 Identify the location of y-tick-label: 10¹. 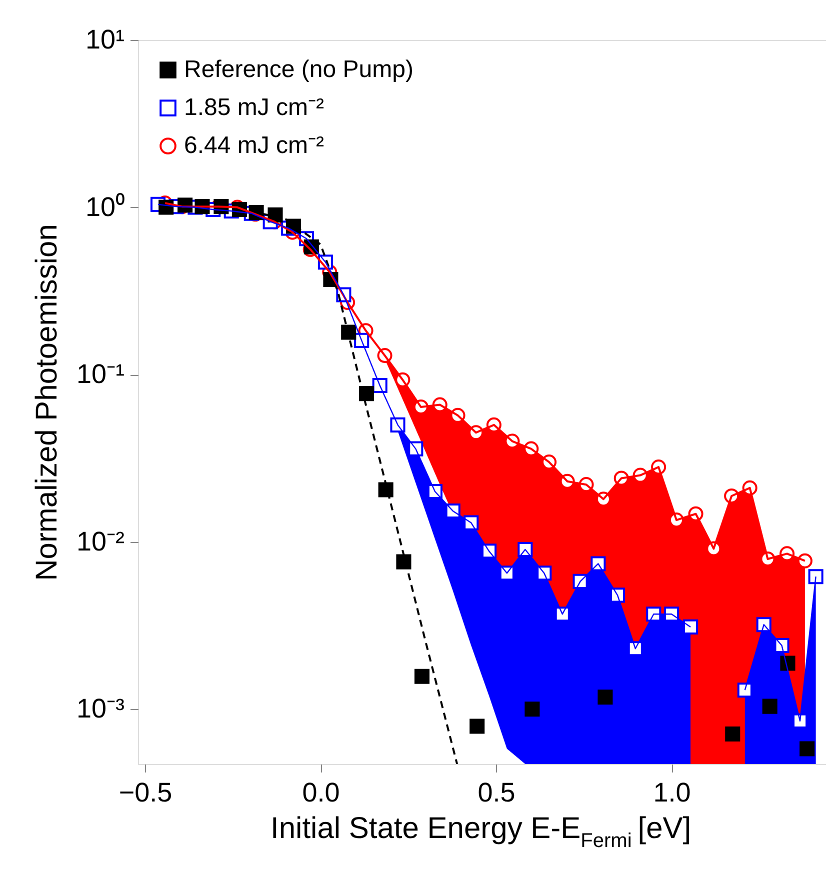
(104, 39).